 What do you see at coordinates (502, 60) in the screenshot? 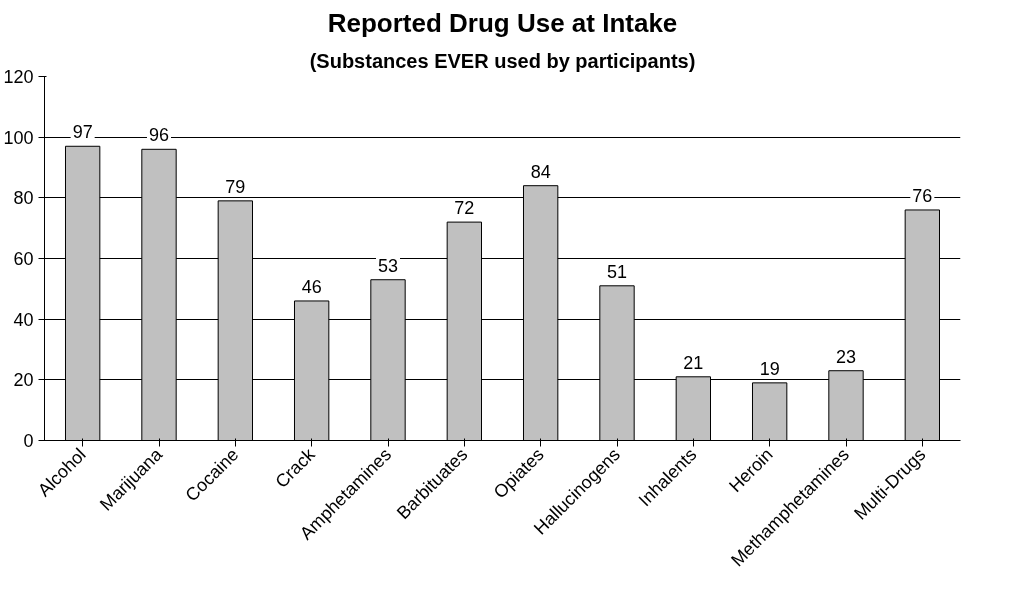
I see `chart-subtitle: (Substances EVER used by participants)` at bounding box center [502, 60].